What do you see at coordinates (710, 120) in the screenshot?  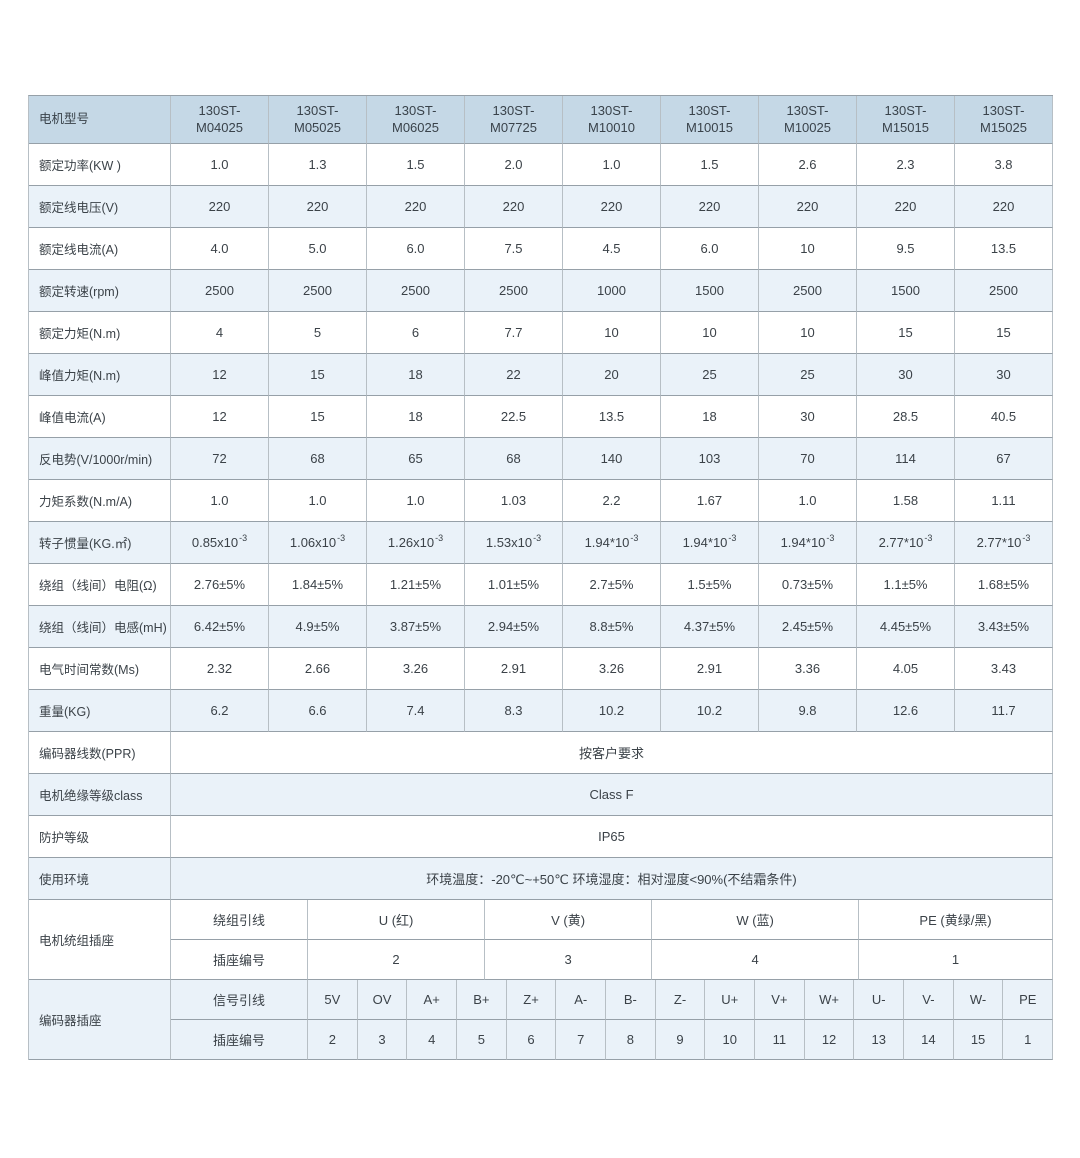 I see `model-header-cell: 130ST- M10015` at bounding box center [710, 120].